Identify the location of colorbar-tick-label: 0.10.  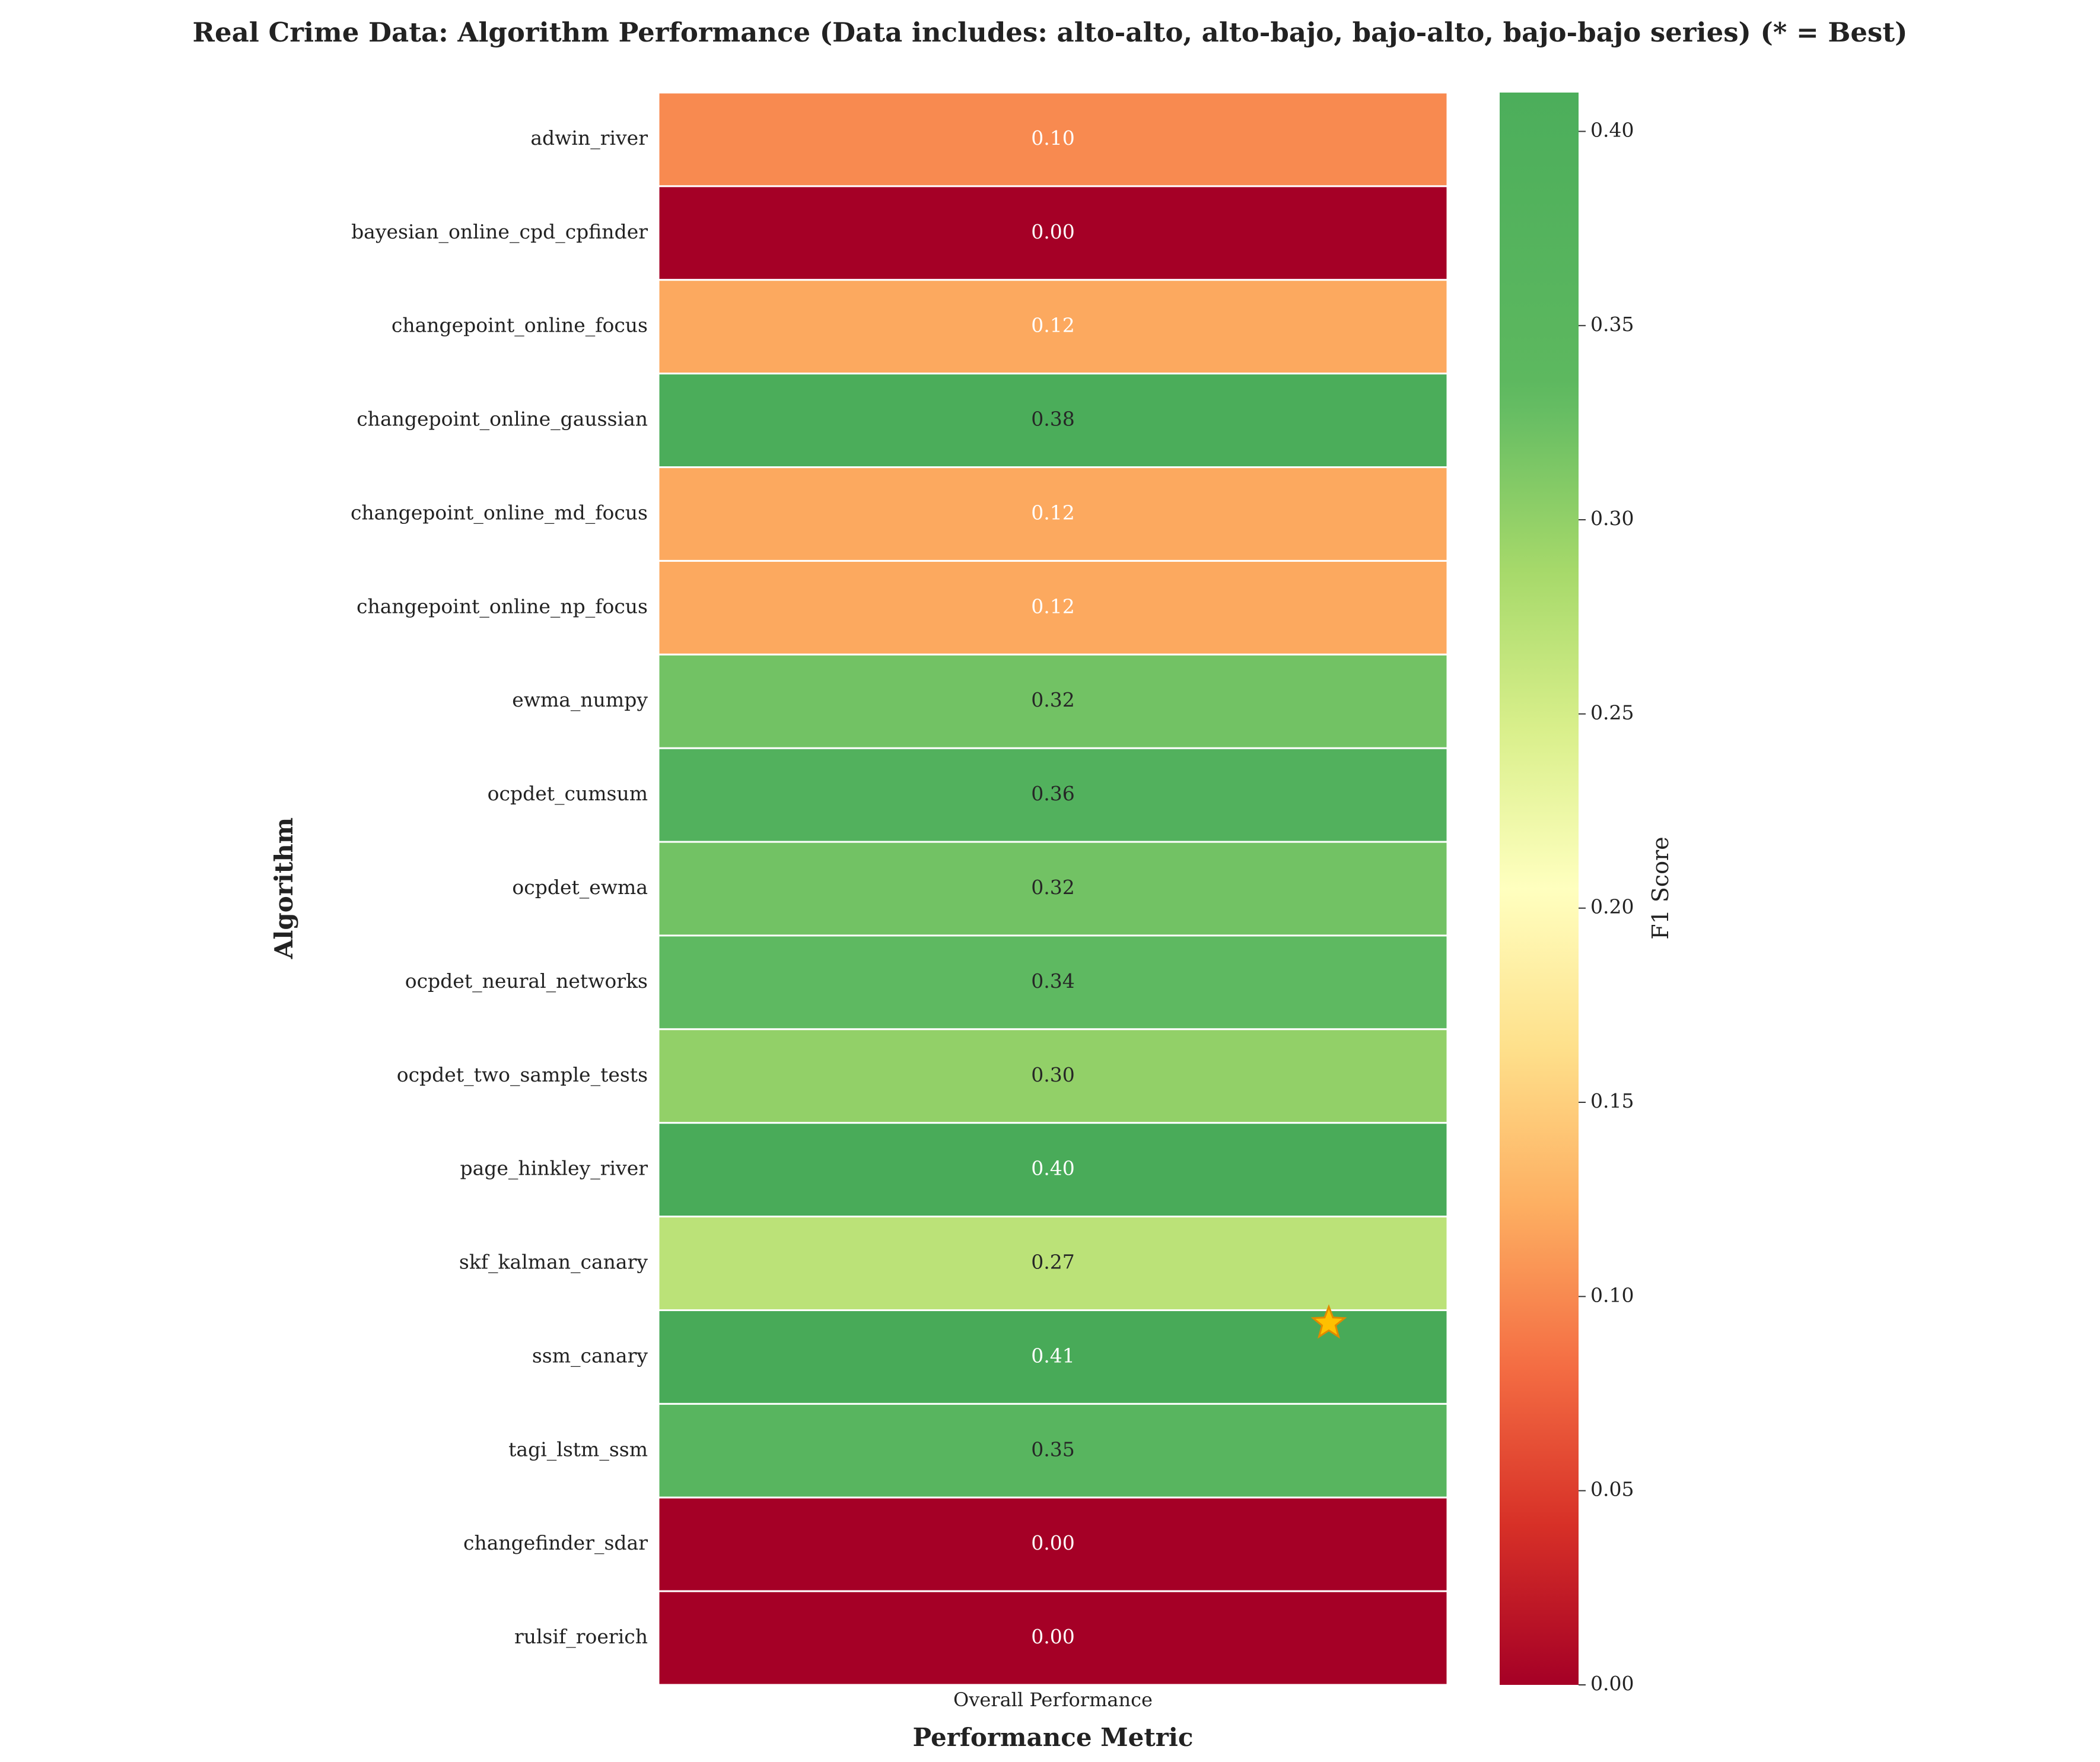
(1612, 1294).